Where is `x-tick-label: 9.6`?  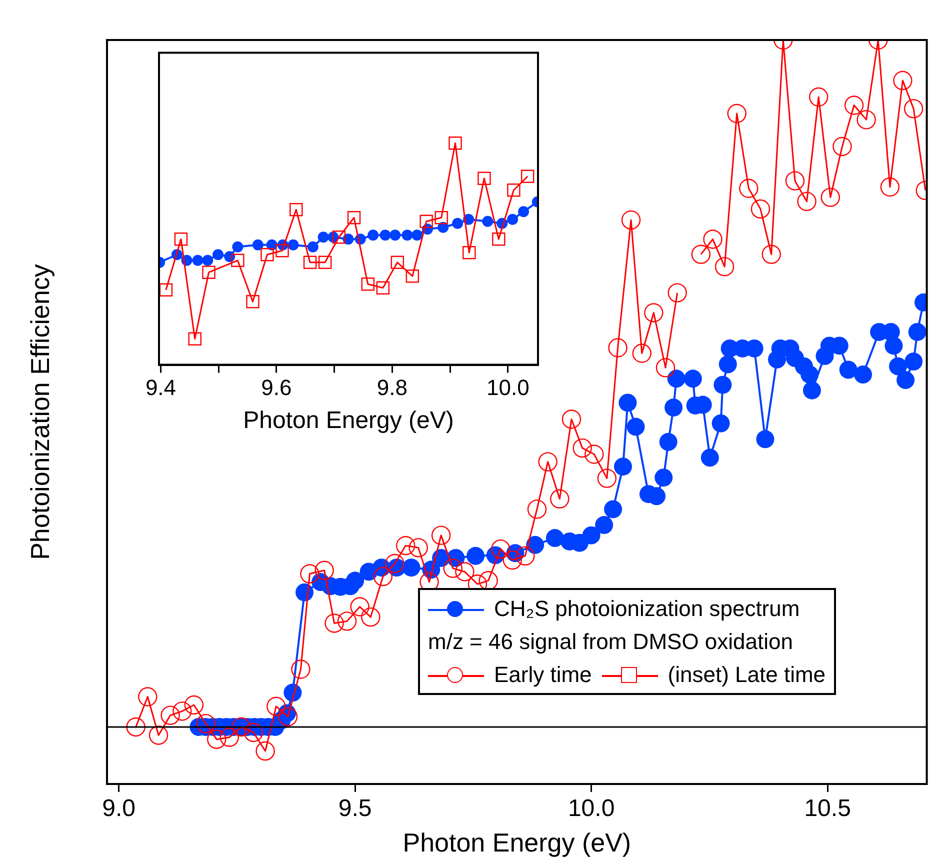
x-tick-label: 9.6 is located at coordinates (276, 387).